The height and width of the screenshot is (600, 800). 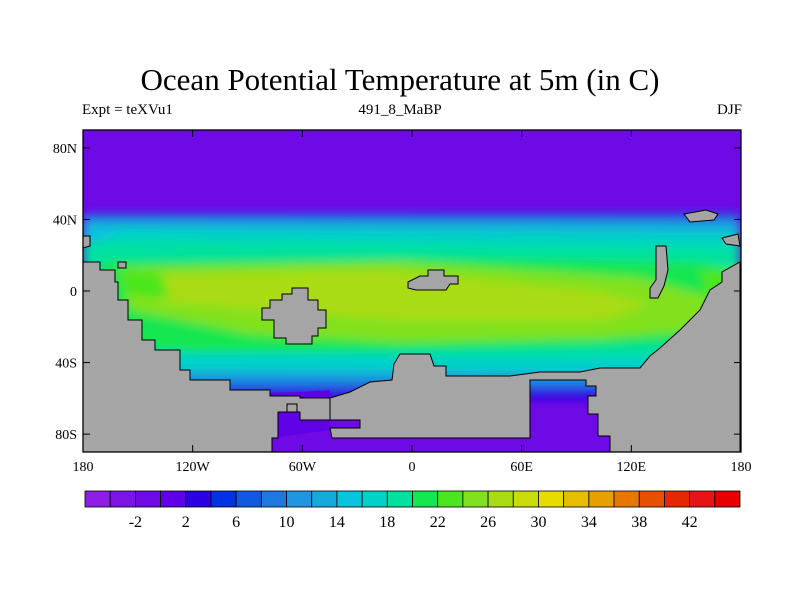 I want to click on period-label: 491_8_MaBP, so click(x=400, y=110).